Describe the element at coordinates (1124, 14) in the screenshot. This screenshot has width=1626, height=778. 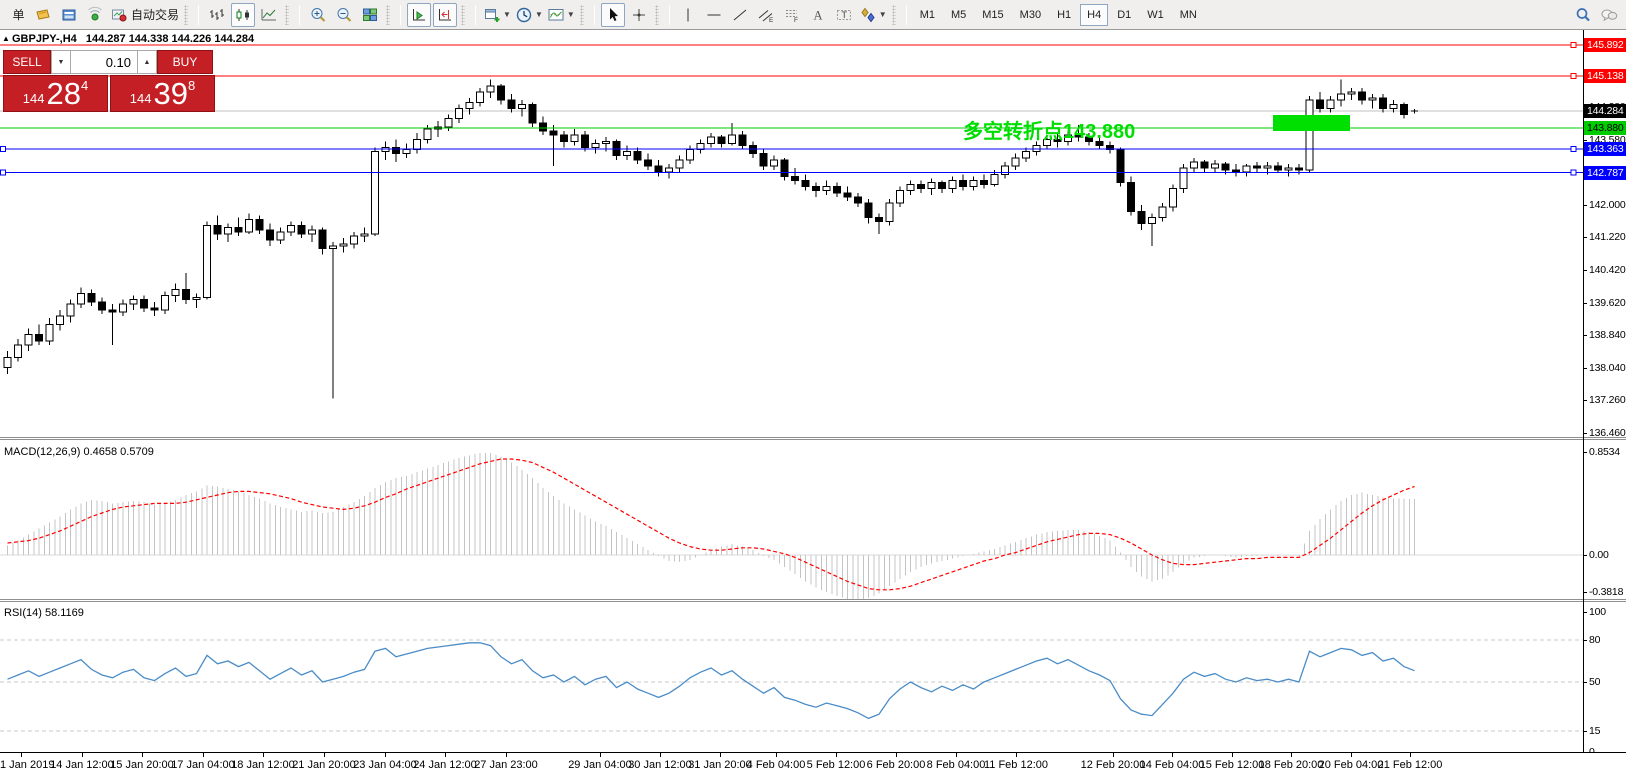
I see `toolbar-tf-d1: D1` at that location.